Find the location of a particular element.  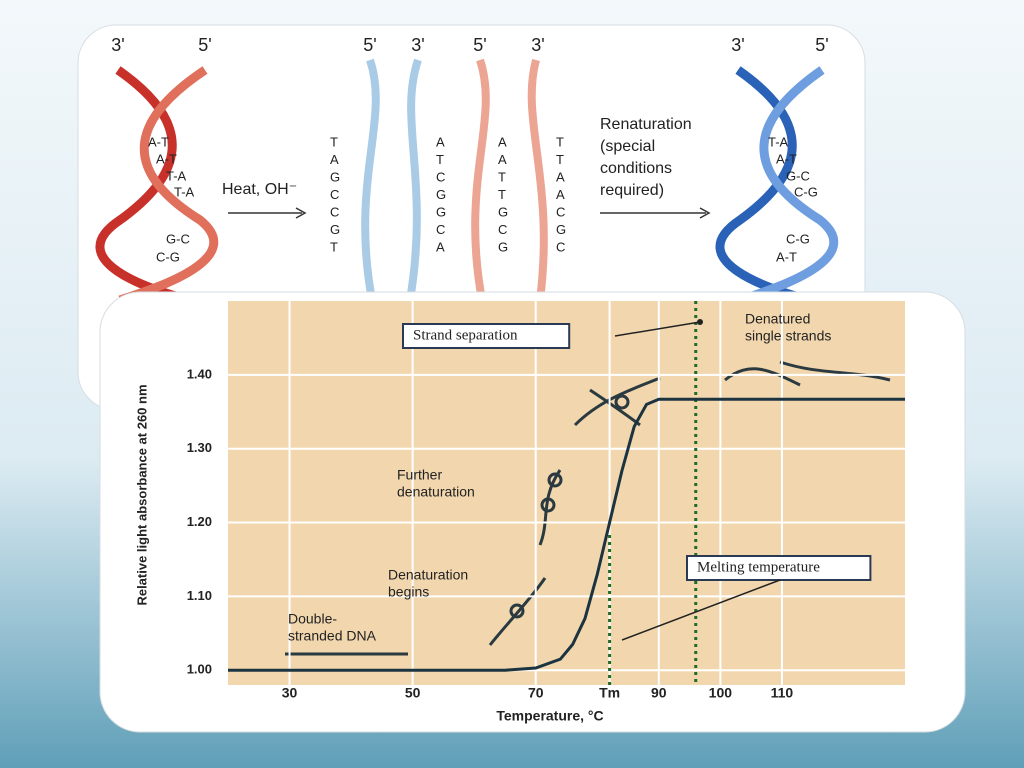

annotation: single strands is located at coordinates (788, 336).